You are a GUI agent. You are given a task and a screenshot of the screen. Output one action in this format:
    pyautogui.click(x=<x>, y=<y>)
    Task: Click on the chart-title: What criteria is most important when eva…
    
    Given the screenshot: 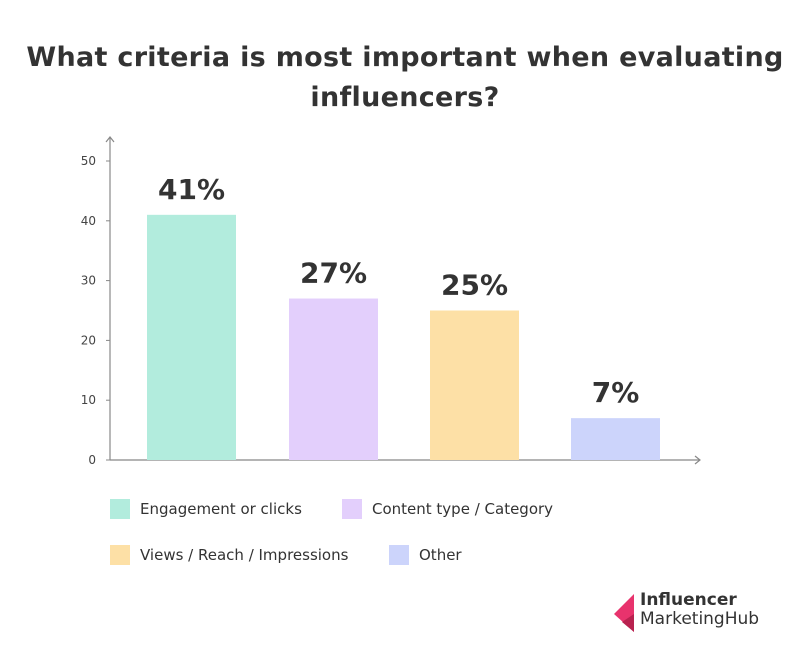 What is the action you would take?
    pyautogui.click(x=405, y=77)
    